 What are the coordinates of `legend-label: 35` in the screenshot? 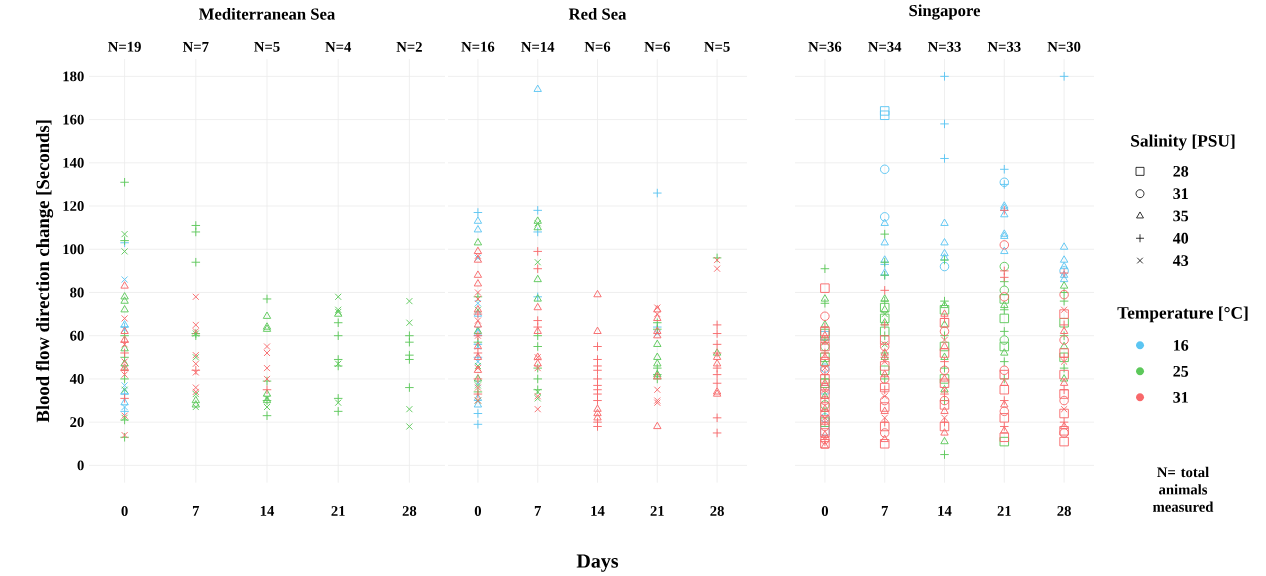 It's located at (1181, 216).